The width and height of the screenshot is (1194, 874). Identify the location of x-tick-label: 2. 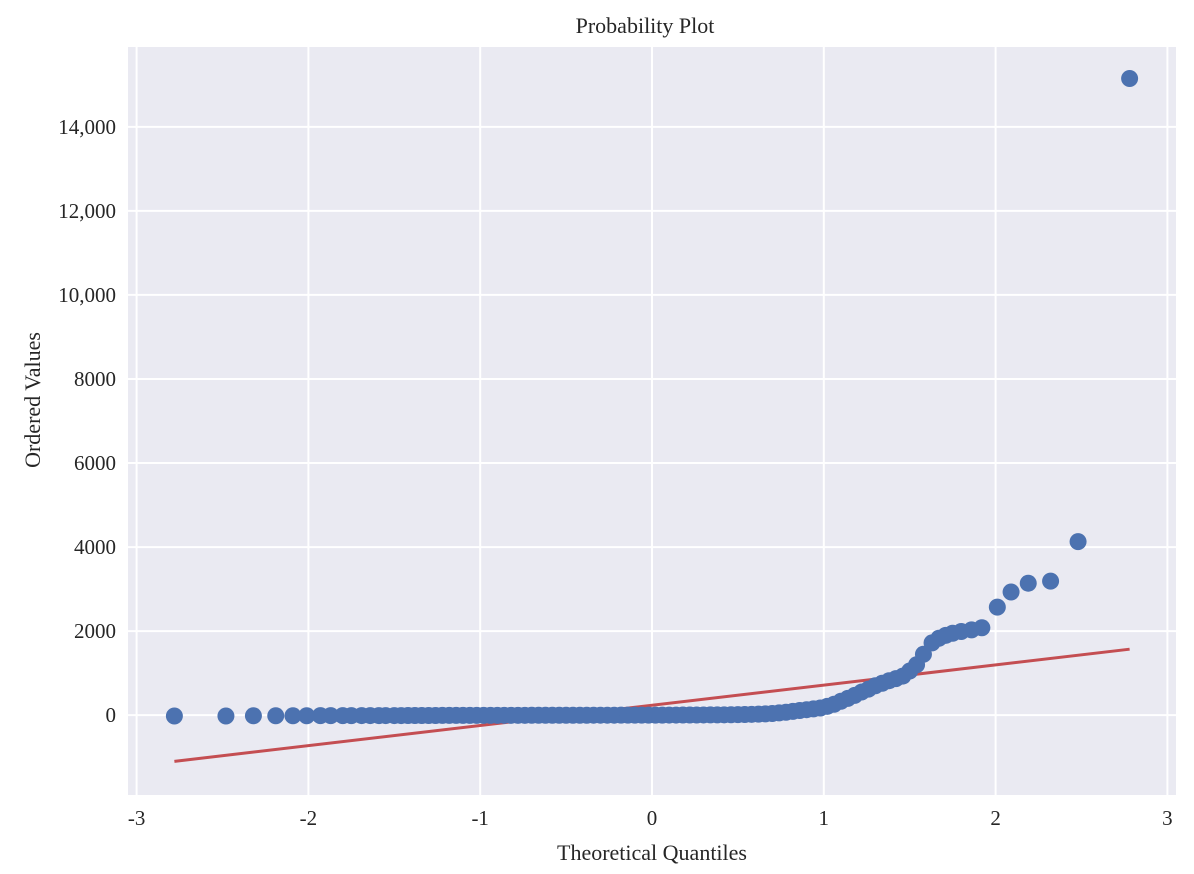
(995, 818).